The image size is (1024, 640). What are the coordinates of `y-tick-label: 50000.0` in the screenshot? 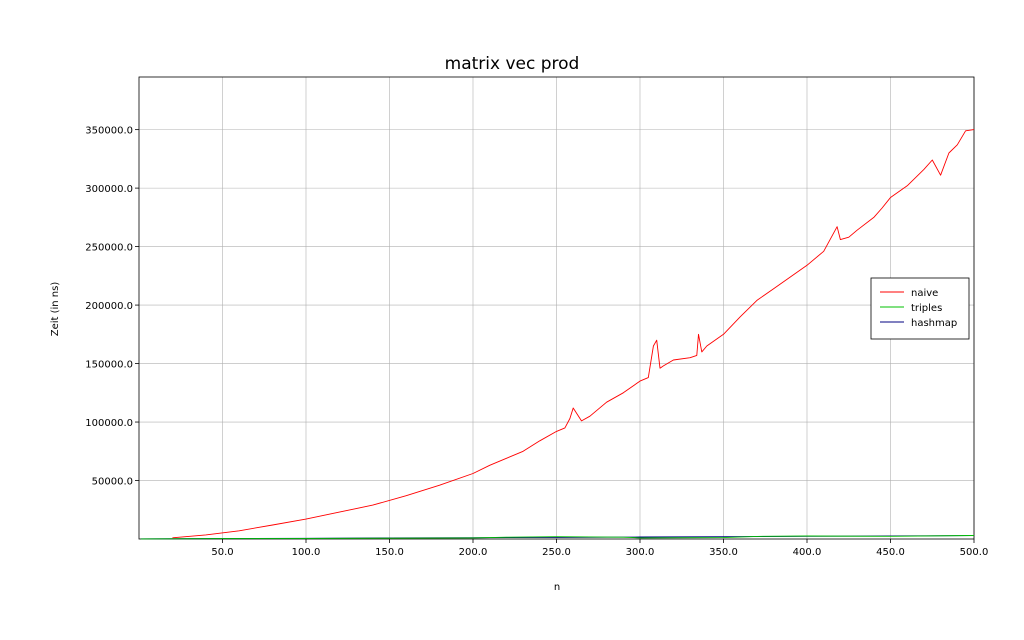 It's located at (112, 482).